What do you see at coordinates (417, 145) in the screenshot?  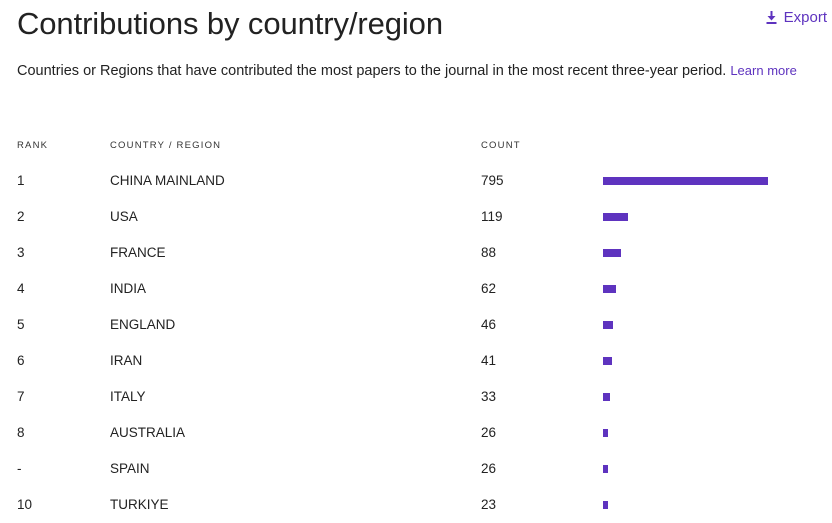 I see `table-header: RANK COUNTRY / REGION COUNT` at bounding box center [417, 145].